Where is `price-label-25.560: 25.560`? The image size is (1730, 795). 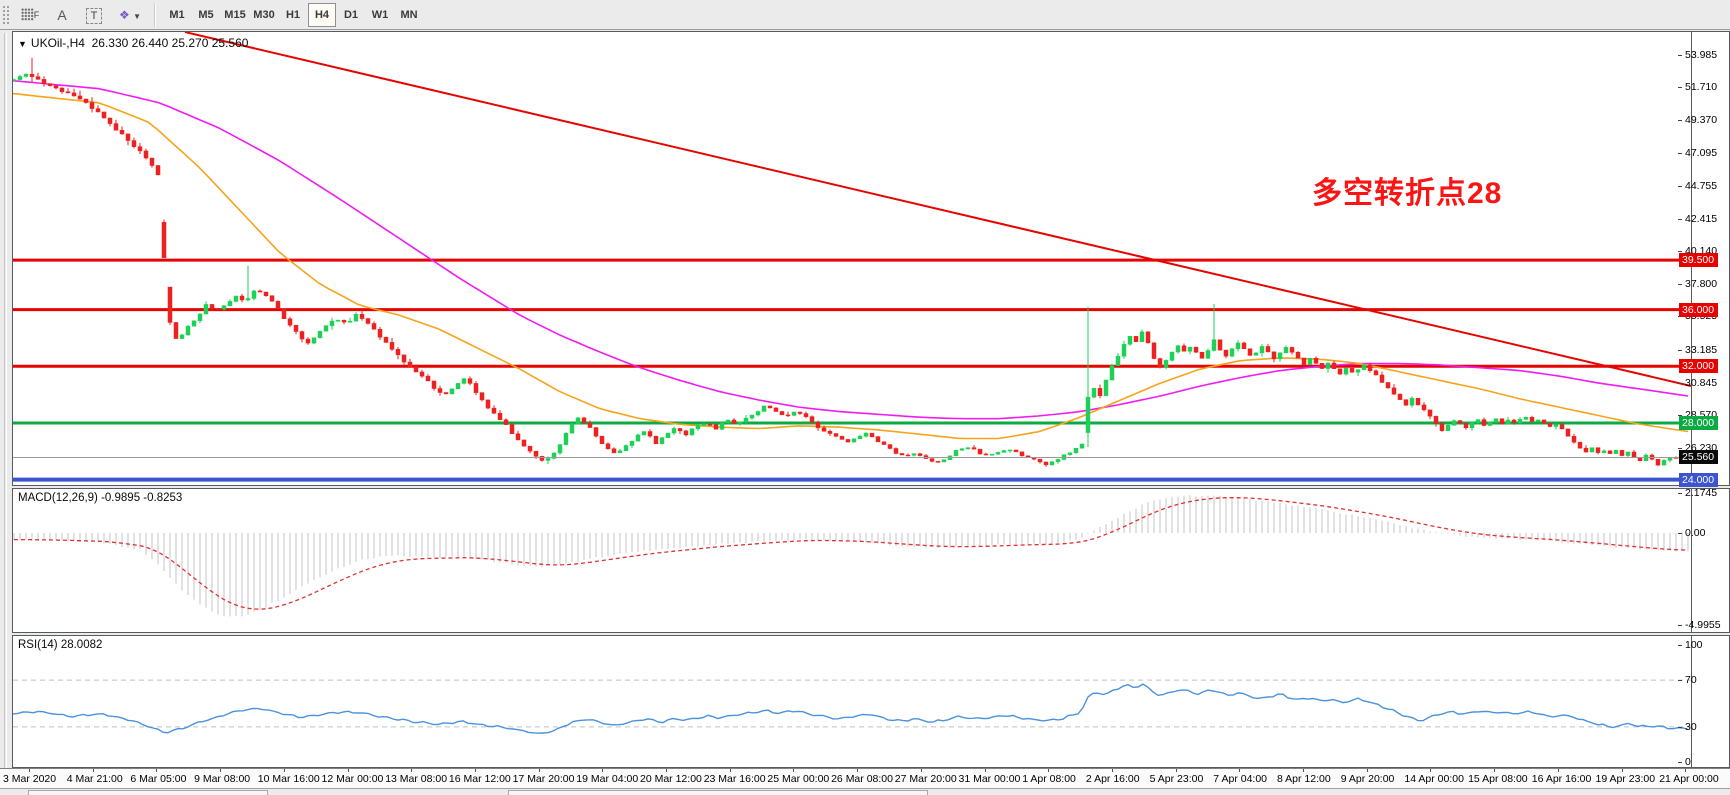 price-label-25.560: 25.560 is located at coordinates (1698, 457).